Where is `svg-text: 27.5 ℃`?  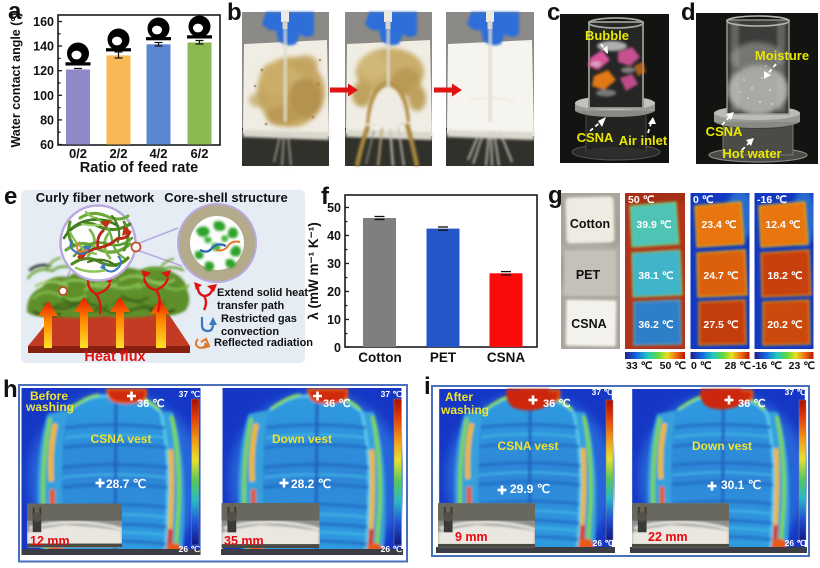
svg-text: 27.5 ℃ is located at coordinates (720, 325).